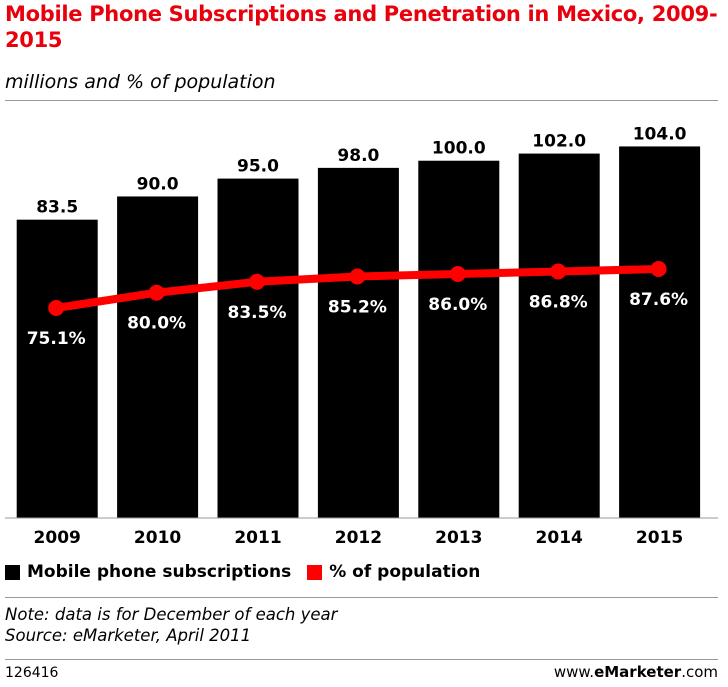 This screenshot has height=687, width=728. Describe the element at coordinates (559, 538) in the screenshot. I see `x-tick-label-2014: 2014` at that location.